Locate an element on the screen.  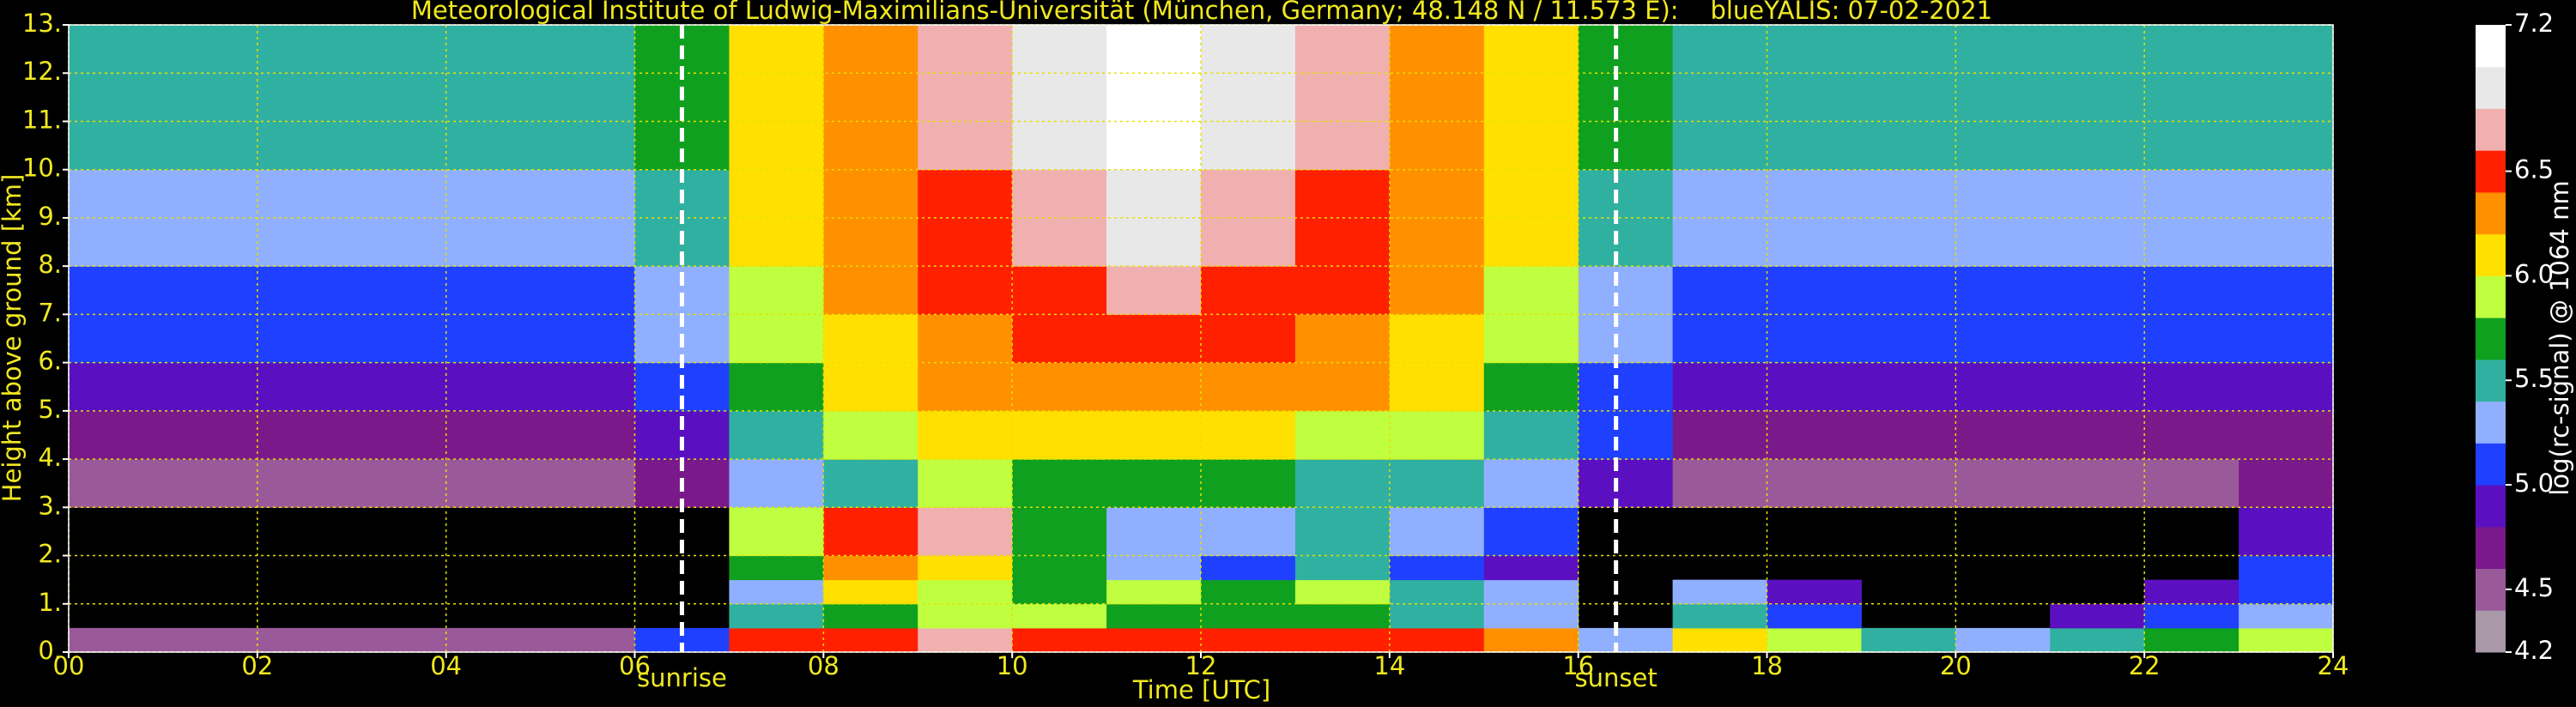
colorbar-tick-label: 5.5 is located at coordinates (2534, 378).